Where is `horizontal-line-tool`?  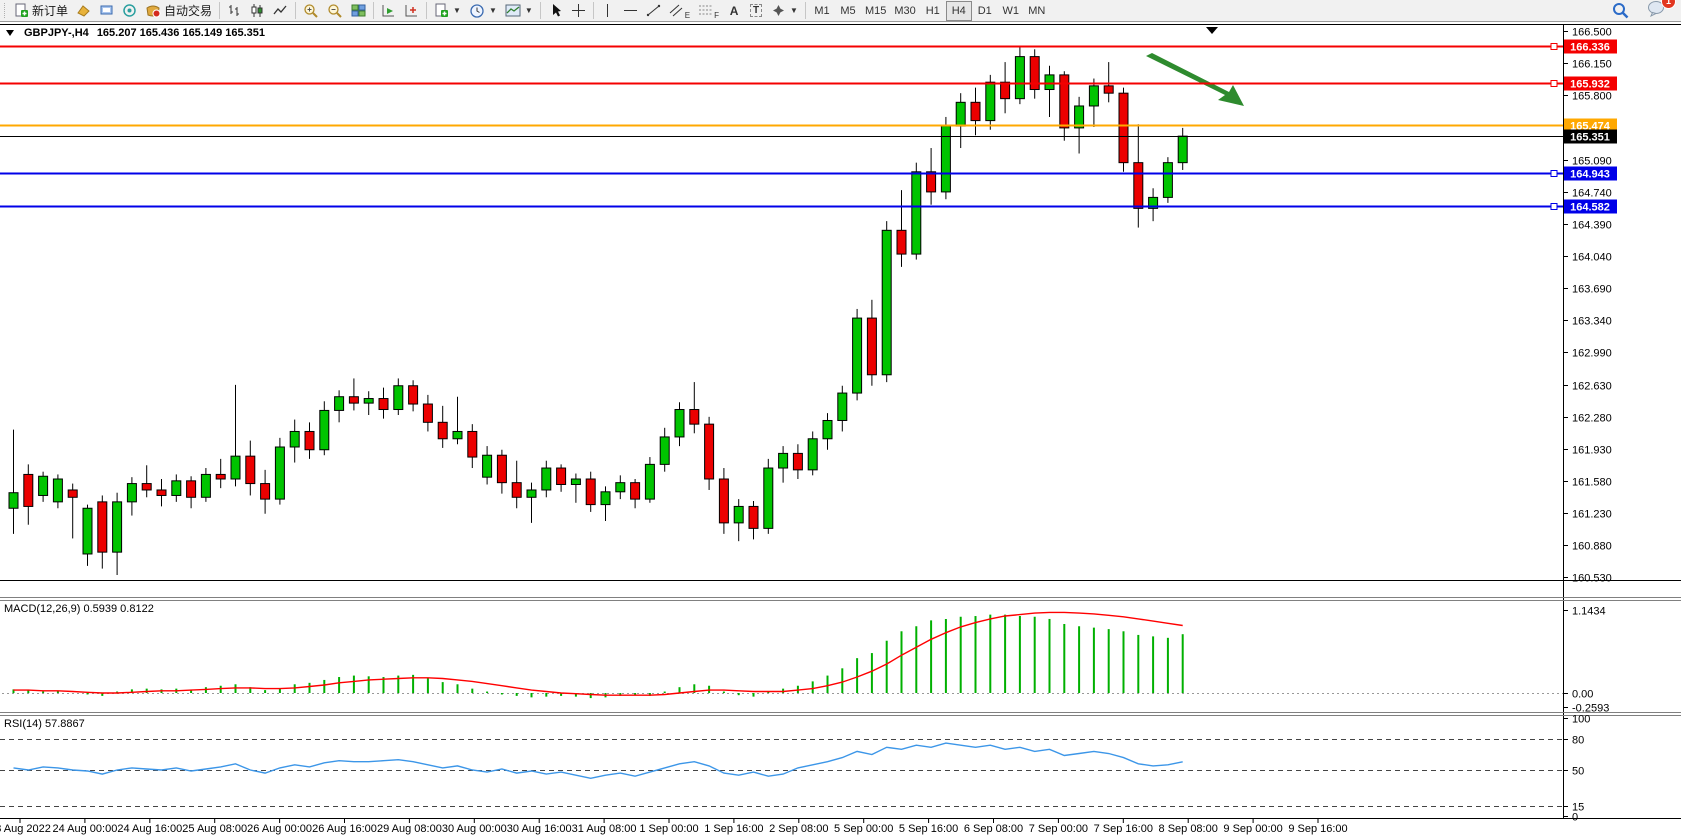
horizontal-line-tool is located at coordinates (630, 11).